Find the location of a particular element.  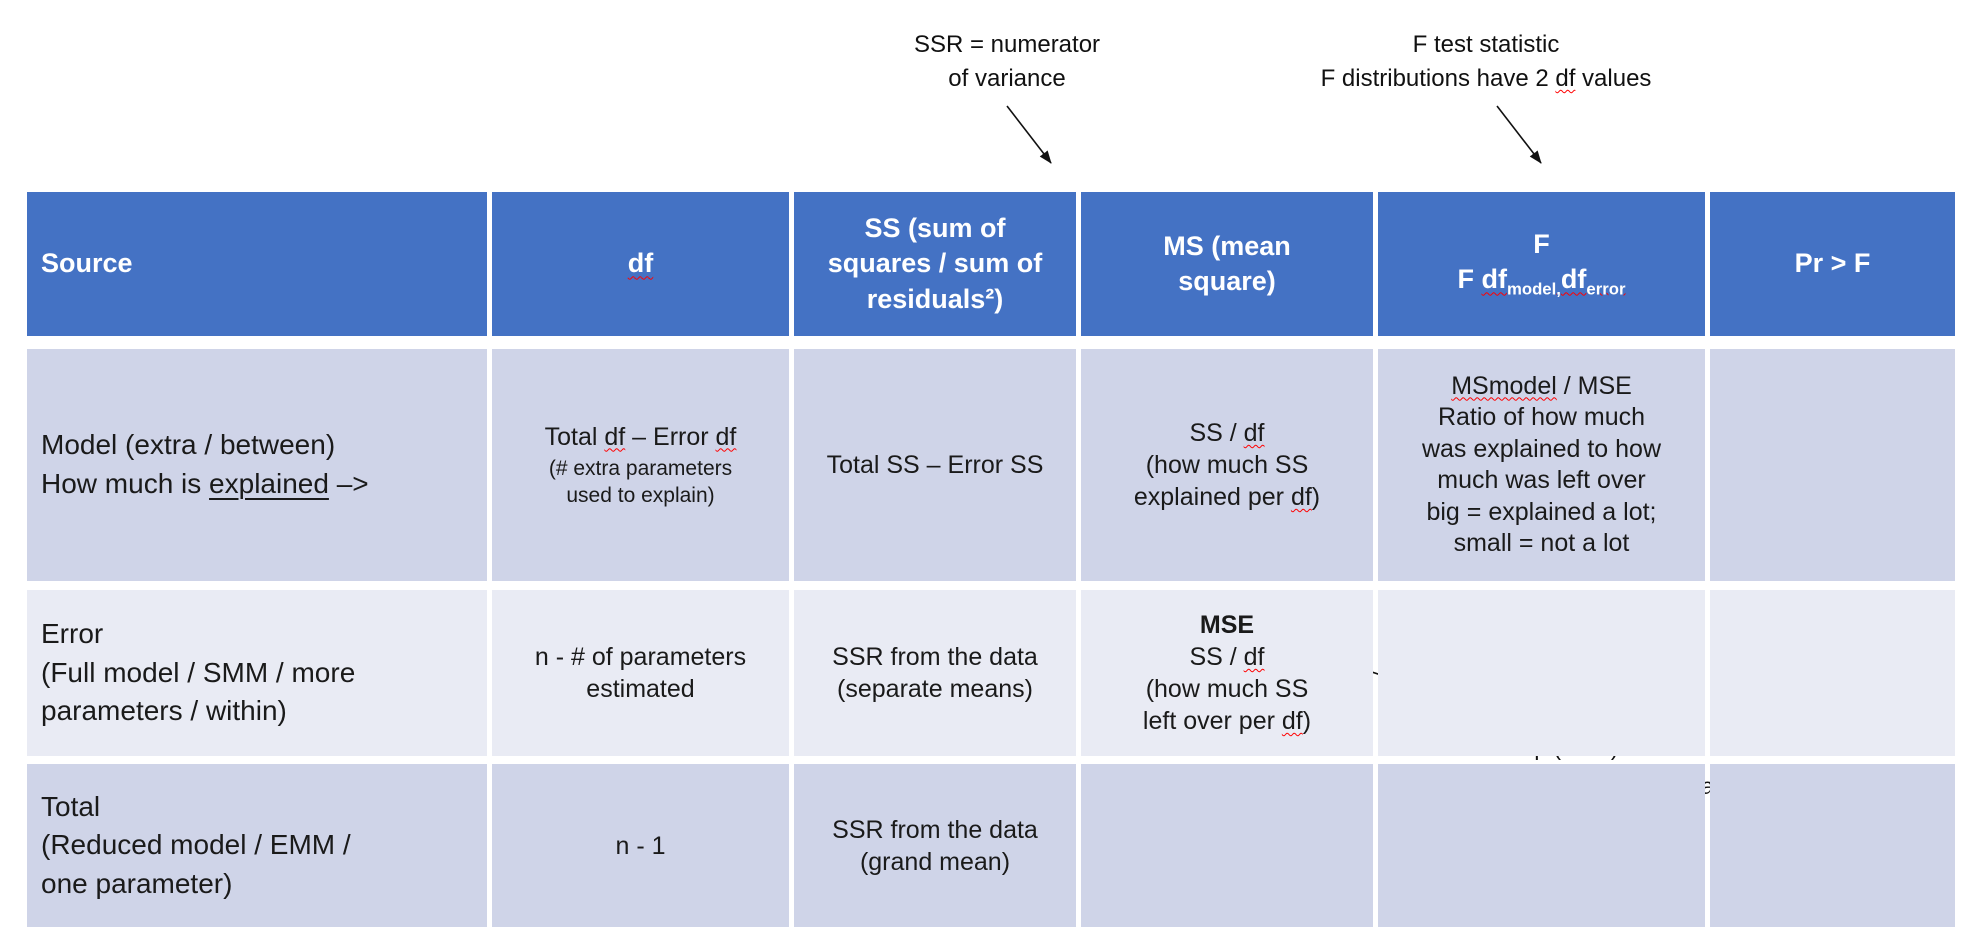

annotation-ssr-note: SSR = numerator of variance is located at coordinates (1007, 62).